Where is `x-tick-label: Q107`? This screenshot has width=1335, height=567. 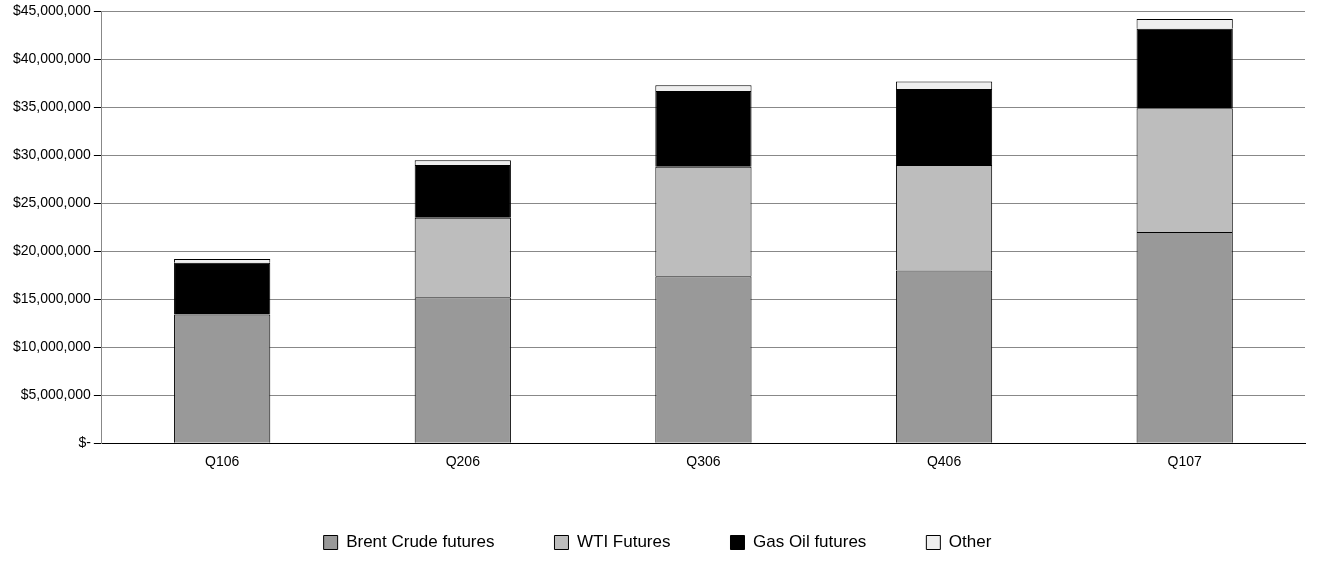
x-tick-label: Q107 is located at coordinates (1185, 461).